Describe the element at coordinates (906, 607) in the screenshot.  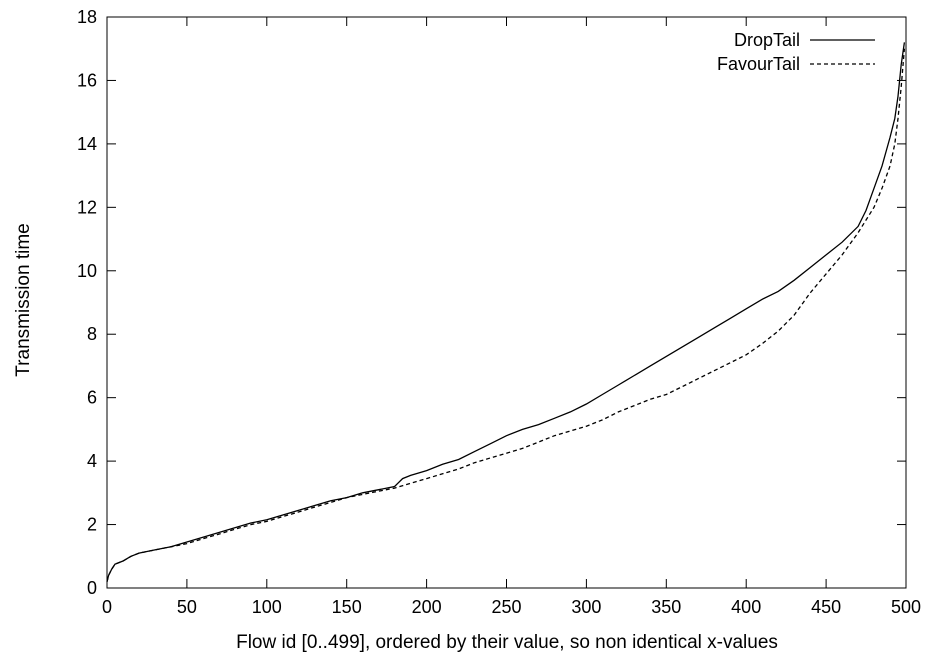
I see `x-tick-label: 500` at that location.